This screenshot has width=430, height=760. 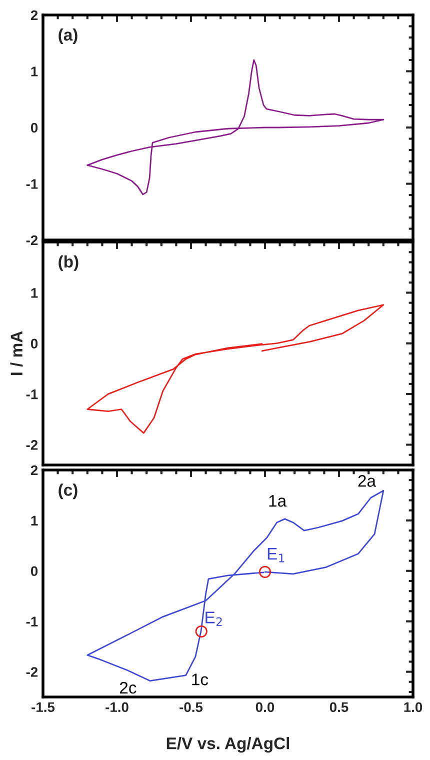 What do you see at coordinates (43, 707) in the screenshot?
I see `x-tick-label: -1.5` at bounding box center [43, 707].